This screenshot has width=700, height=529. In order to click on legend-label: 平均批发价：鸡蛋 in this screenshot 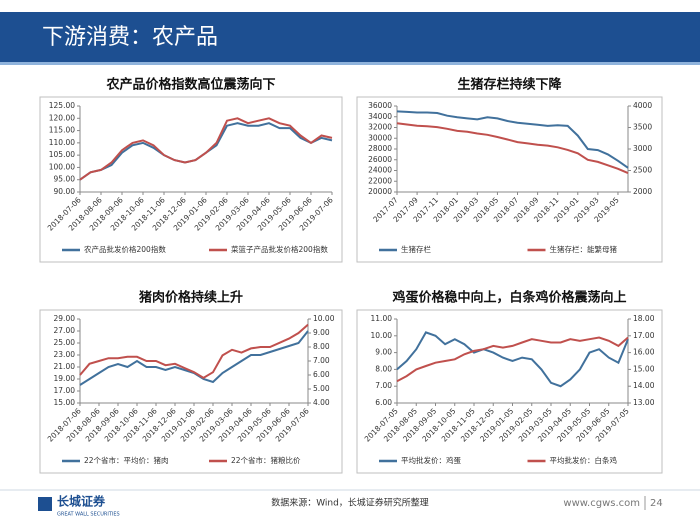, I will do `click(431, 460)`.